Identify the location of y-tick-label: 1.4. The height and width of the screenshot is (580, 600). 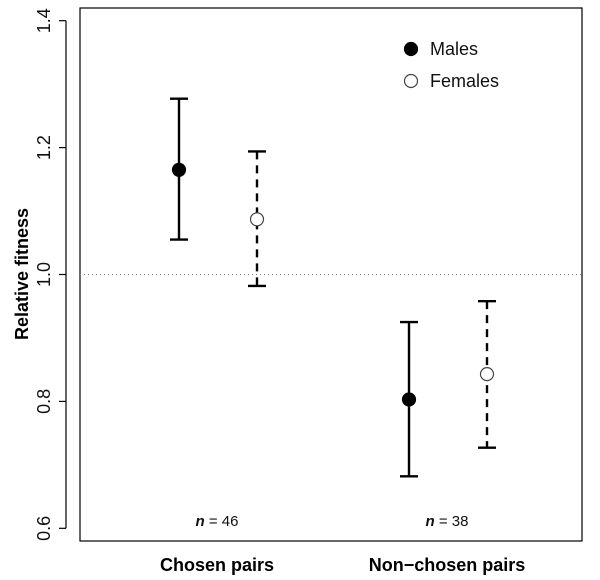
(44, 20).